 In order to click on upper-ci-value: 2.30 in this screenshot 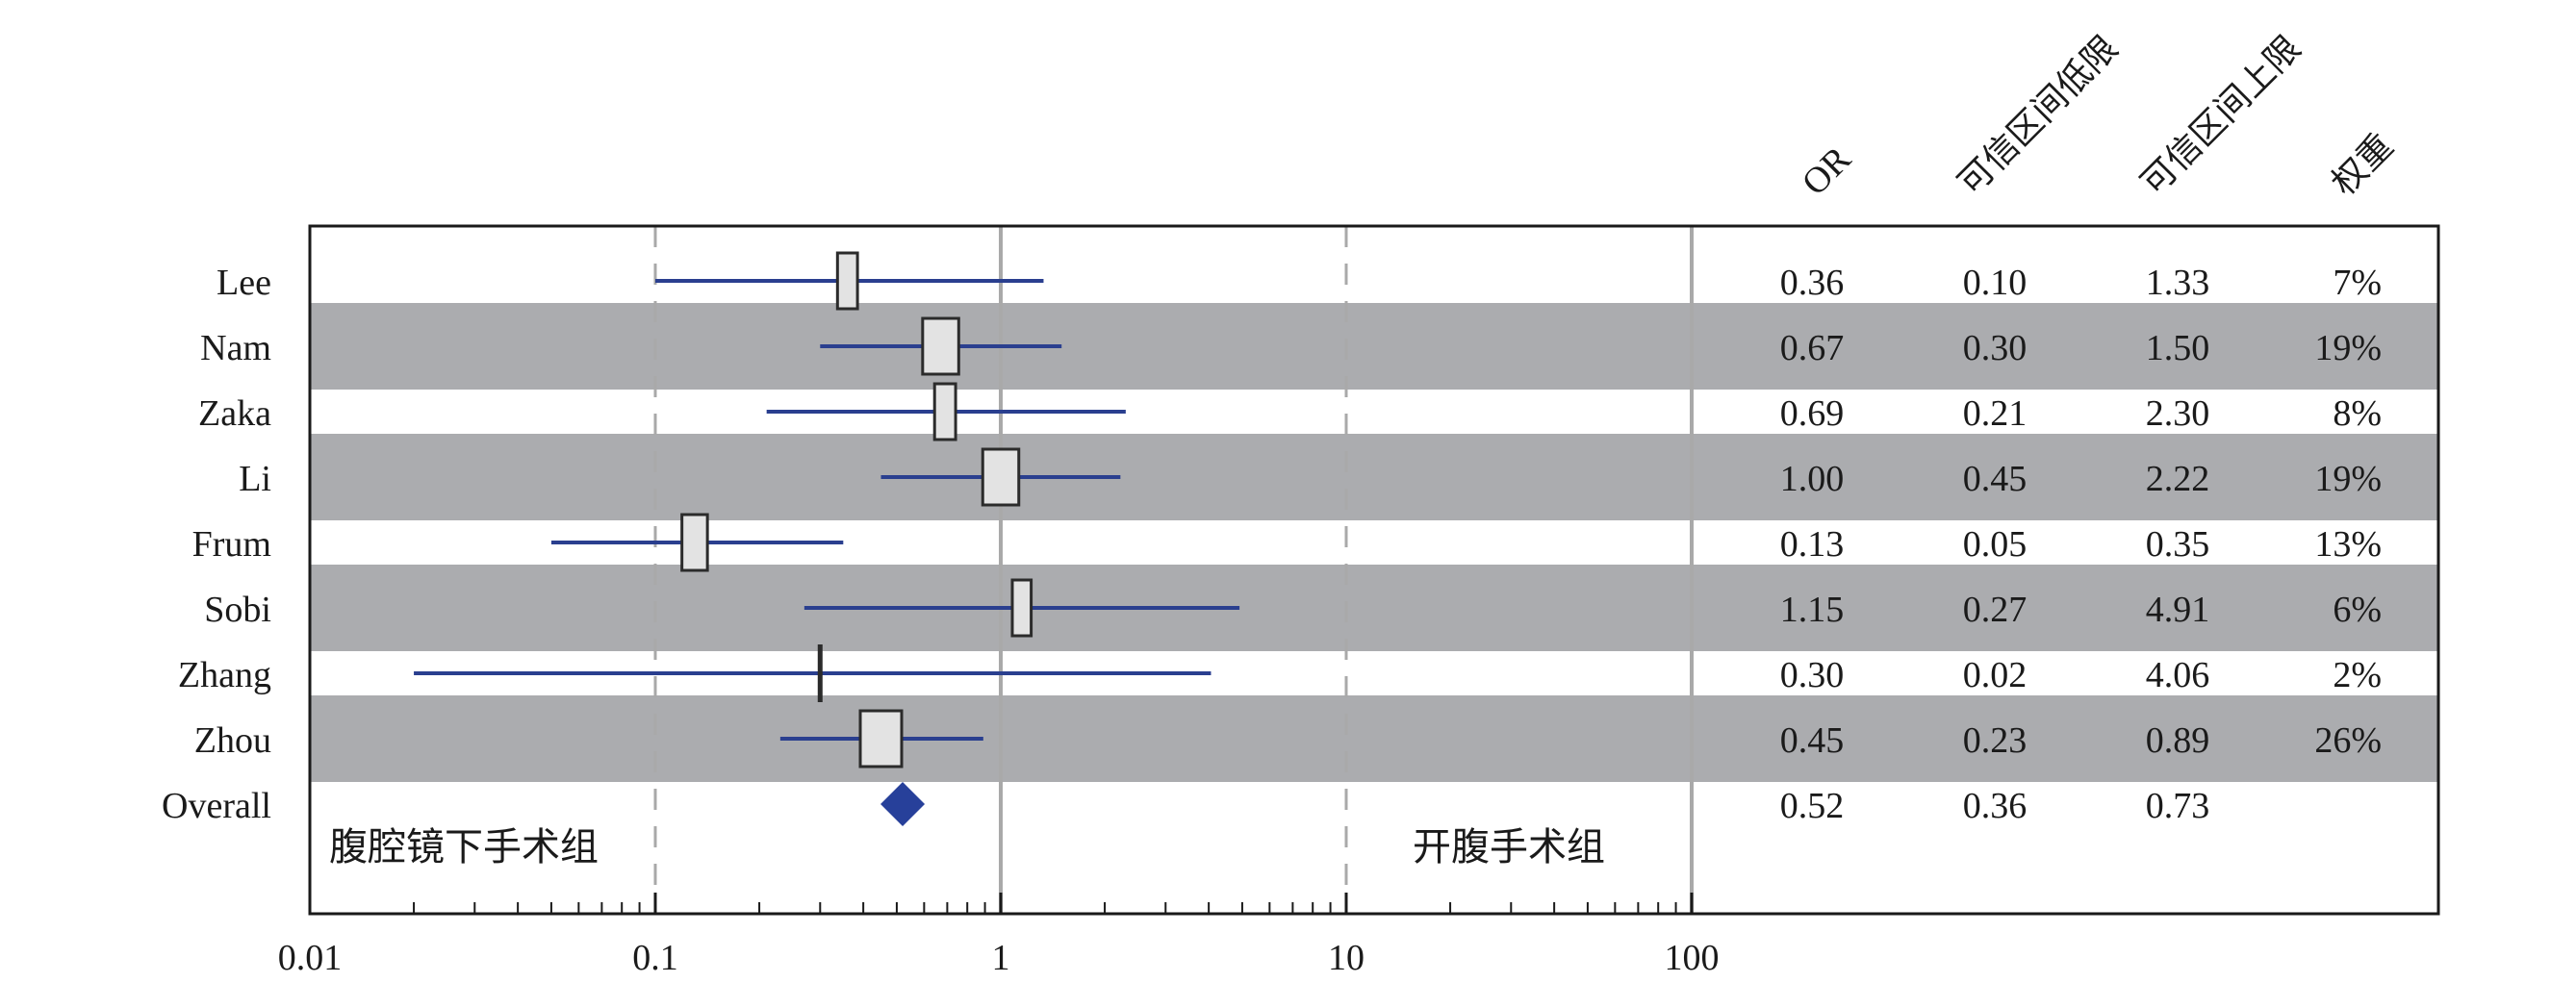, I will do `click(2178, 414)`.